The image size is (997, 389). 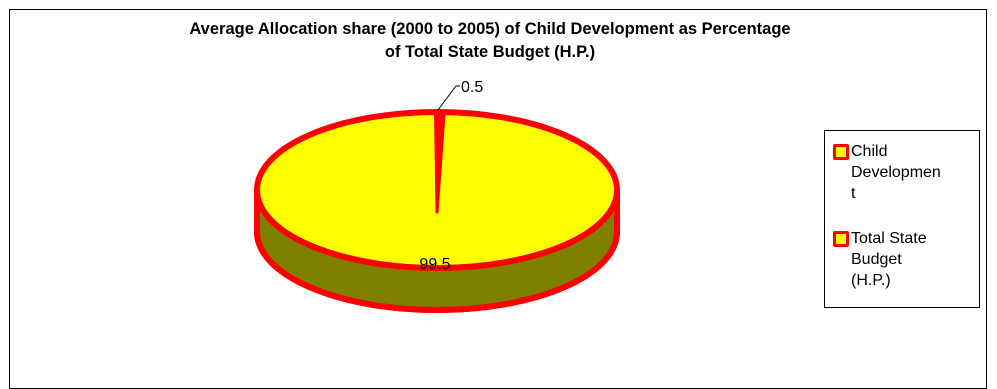 I want to click on pie-slice-child-development, so click(x=440, y=162).